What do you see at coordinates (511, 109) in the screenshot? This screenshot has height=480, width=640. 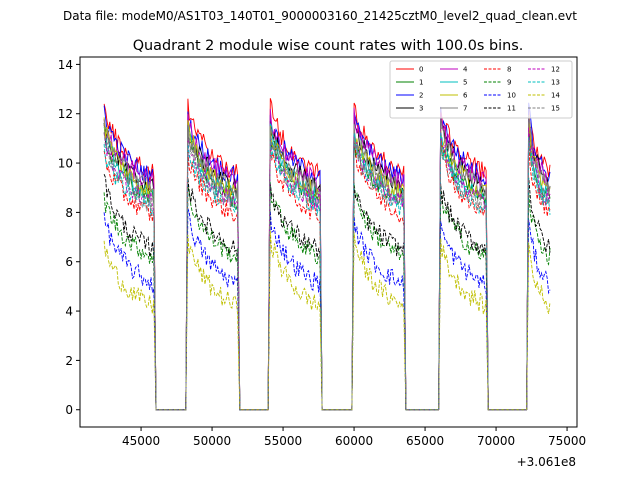 I see `legend-label-11: 11` at bounding box center [511, 109].